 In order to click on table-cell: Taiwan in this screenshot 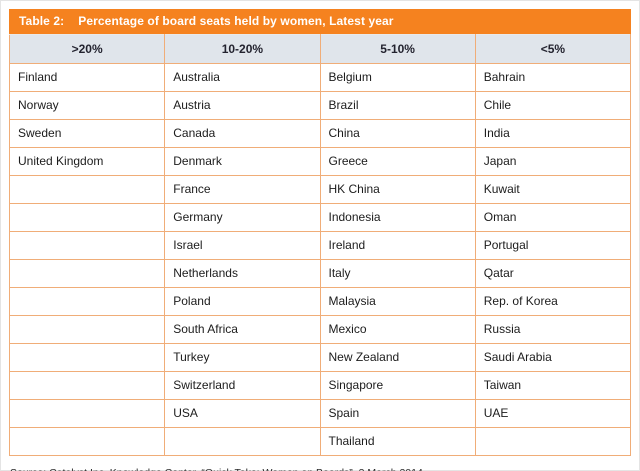, I will do `click(553, 385)`.